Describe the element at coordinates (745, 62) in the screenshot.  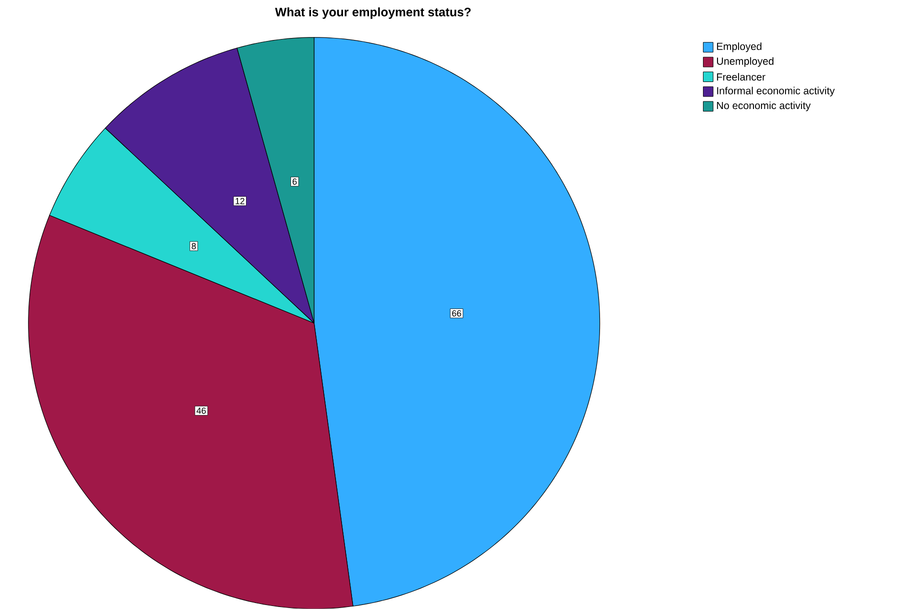
I see `legend-label: Unemployed` at that location.